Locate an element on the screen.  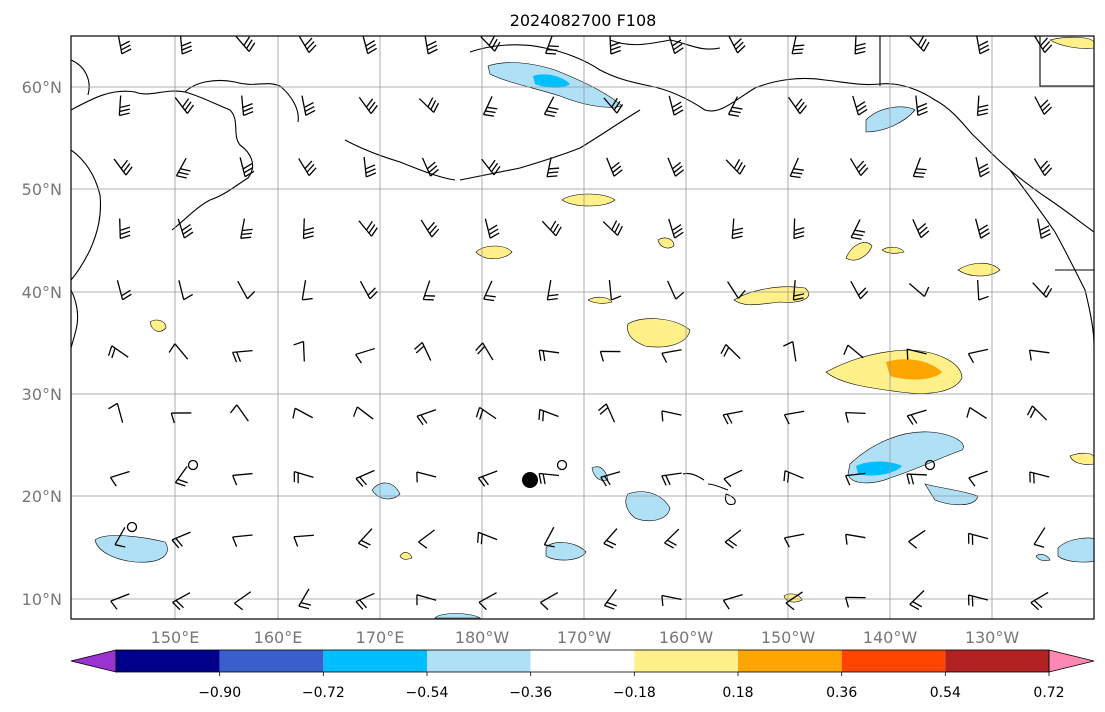
shade-yellow-mid2 is located at coordinates (600, 300).